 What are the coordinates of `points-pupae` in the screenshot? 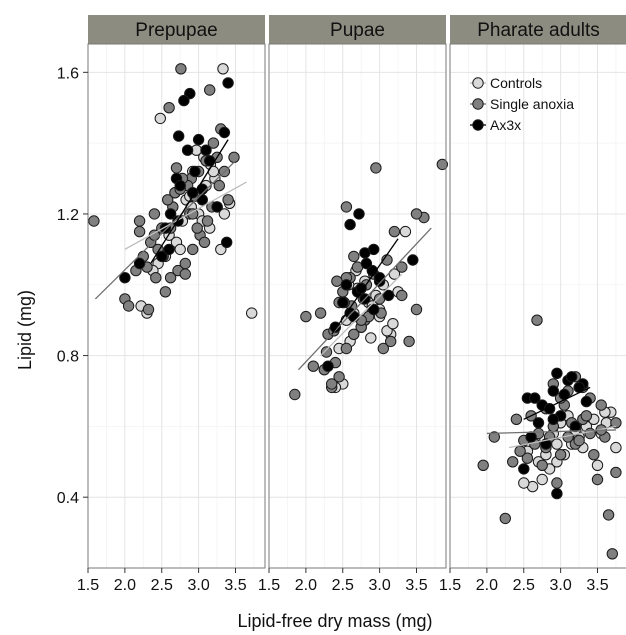 It's located at (368, 279).